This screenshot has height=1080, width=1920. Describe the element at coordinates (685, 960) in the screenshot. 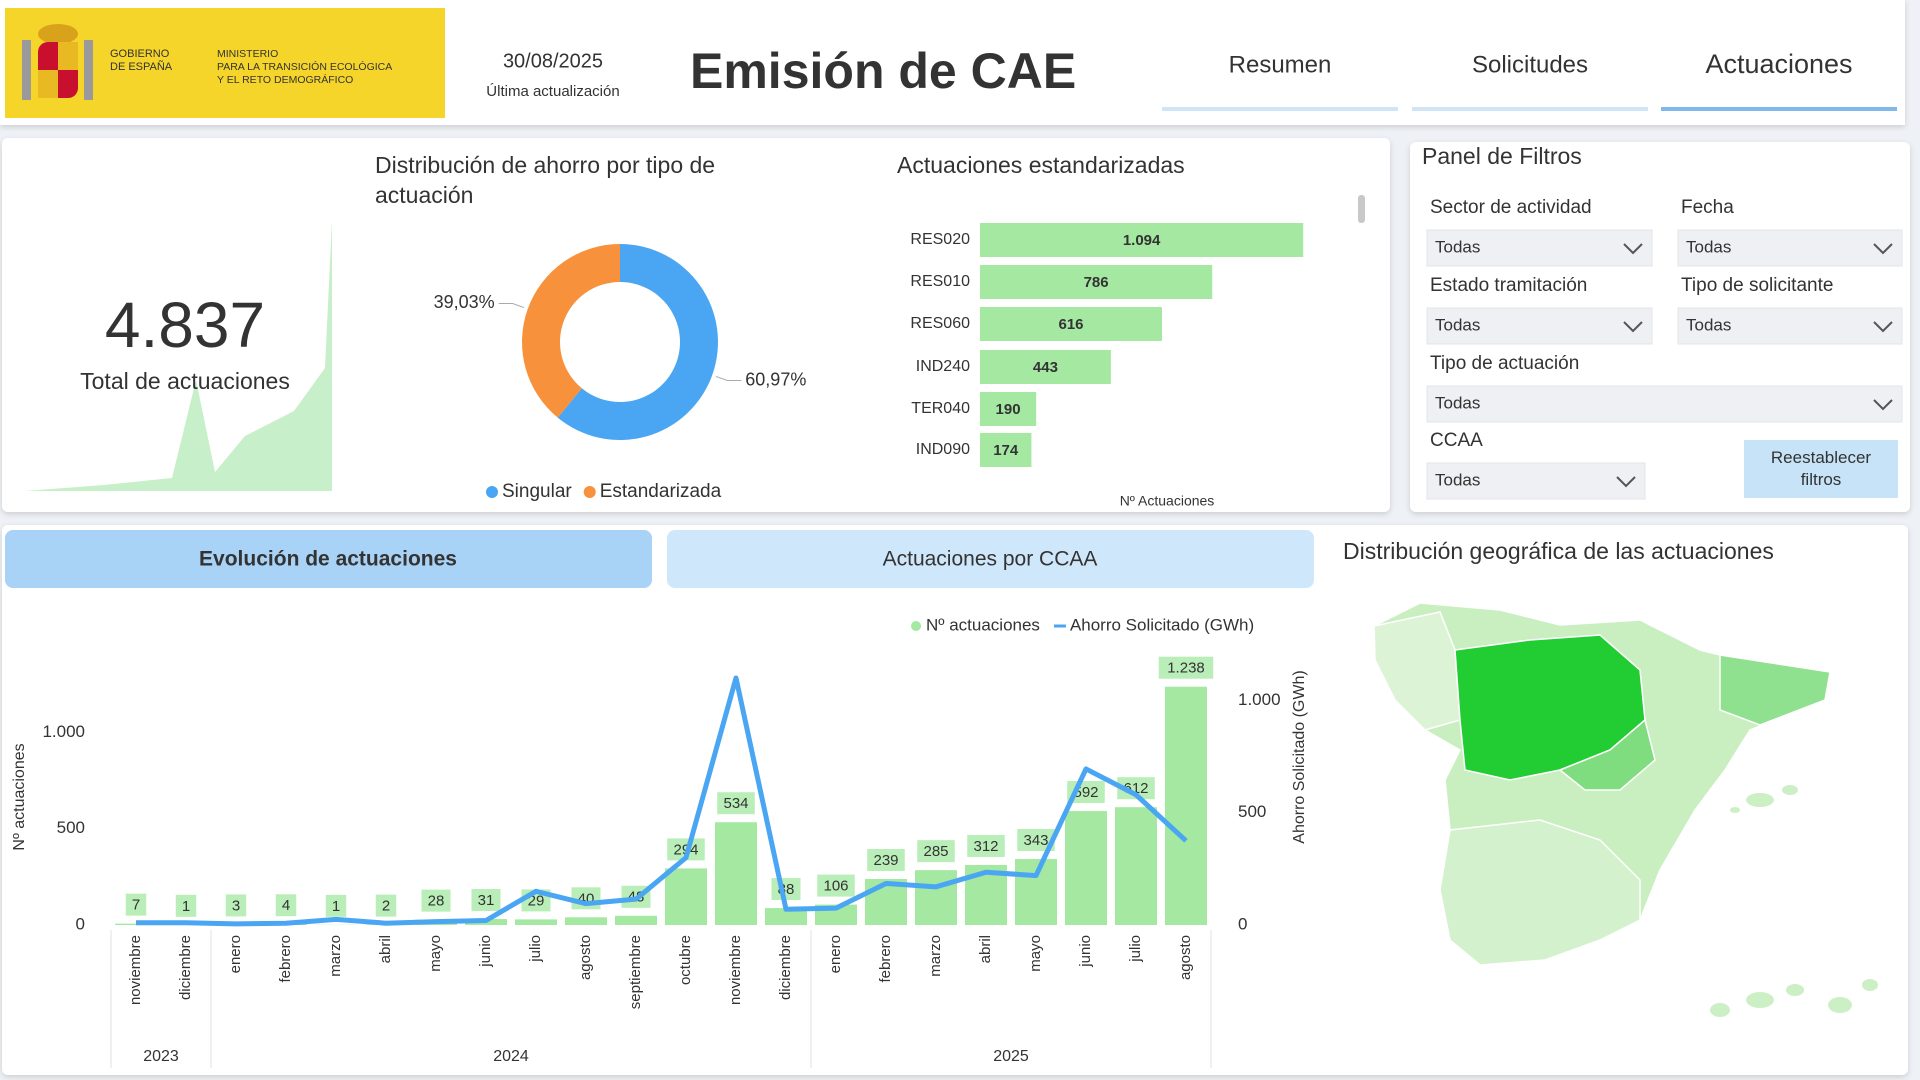

I see `x-tick-label: octubre` at that location.